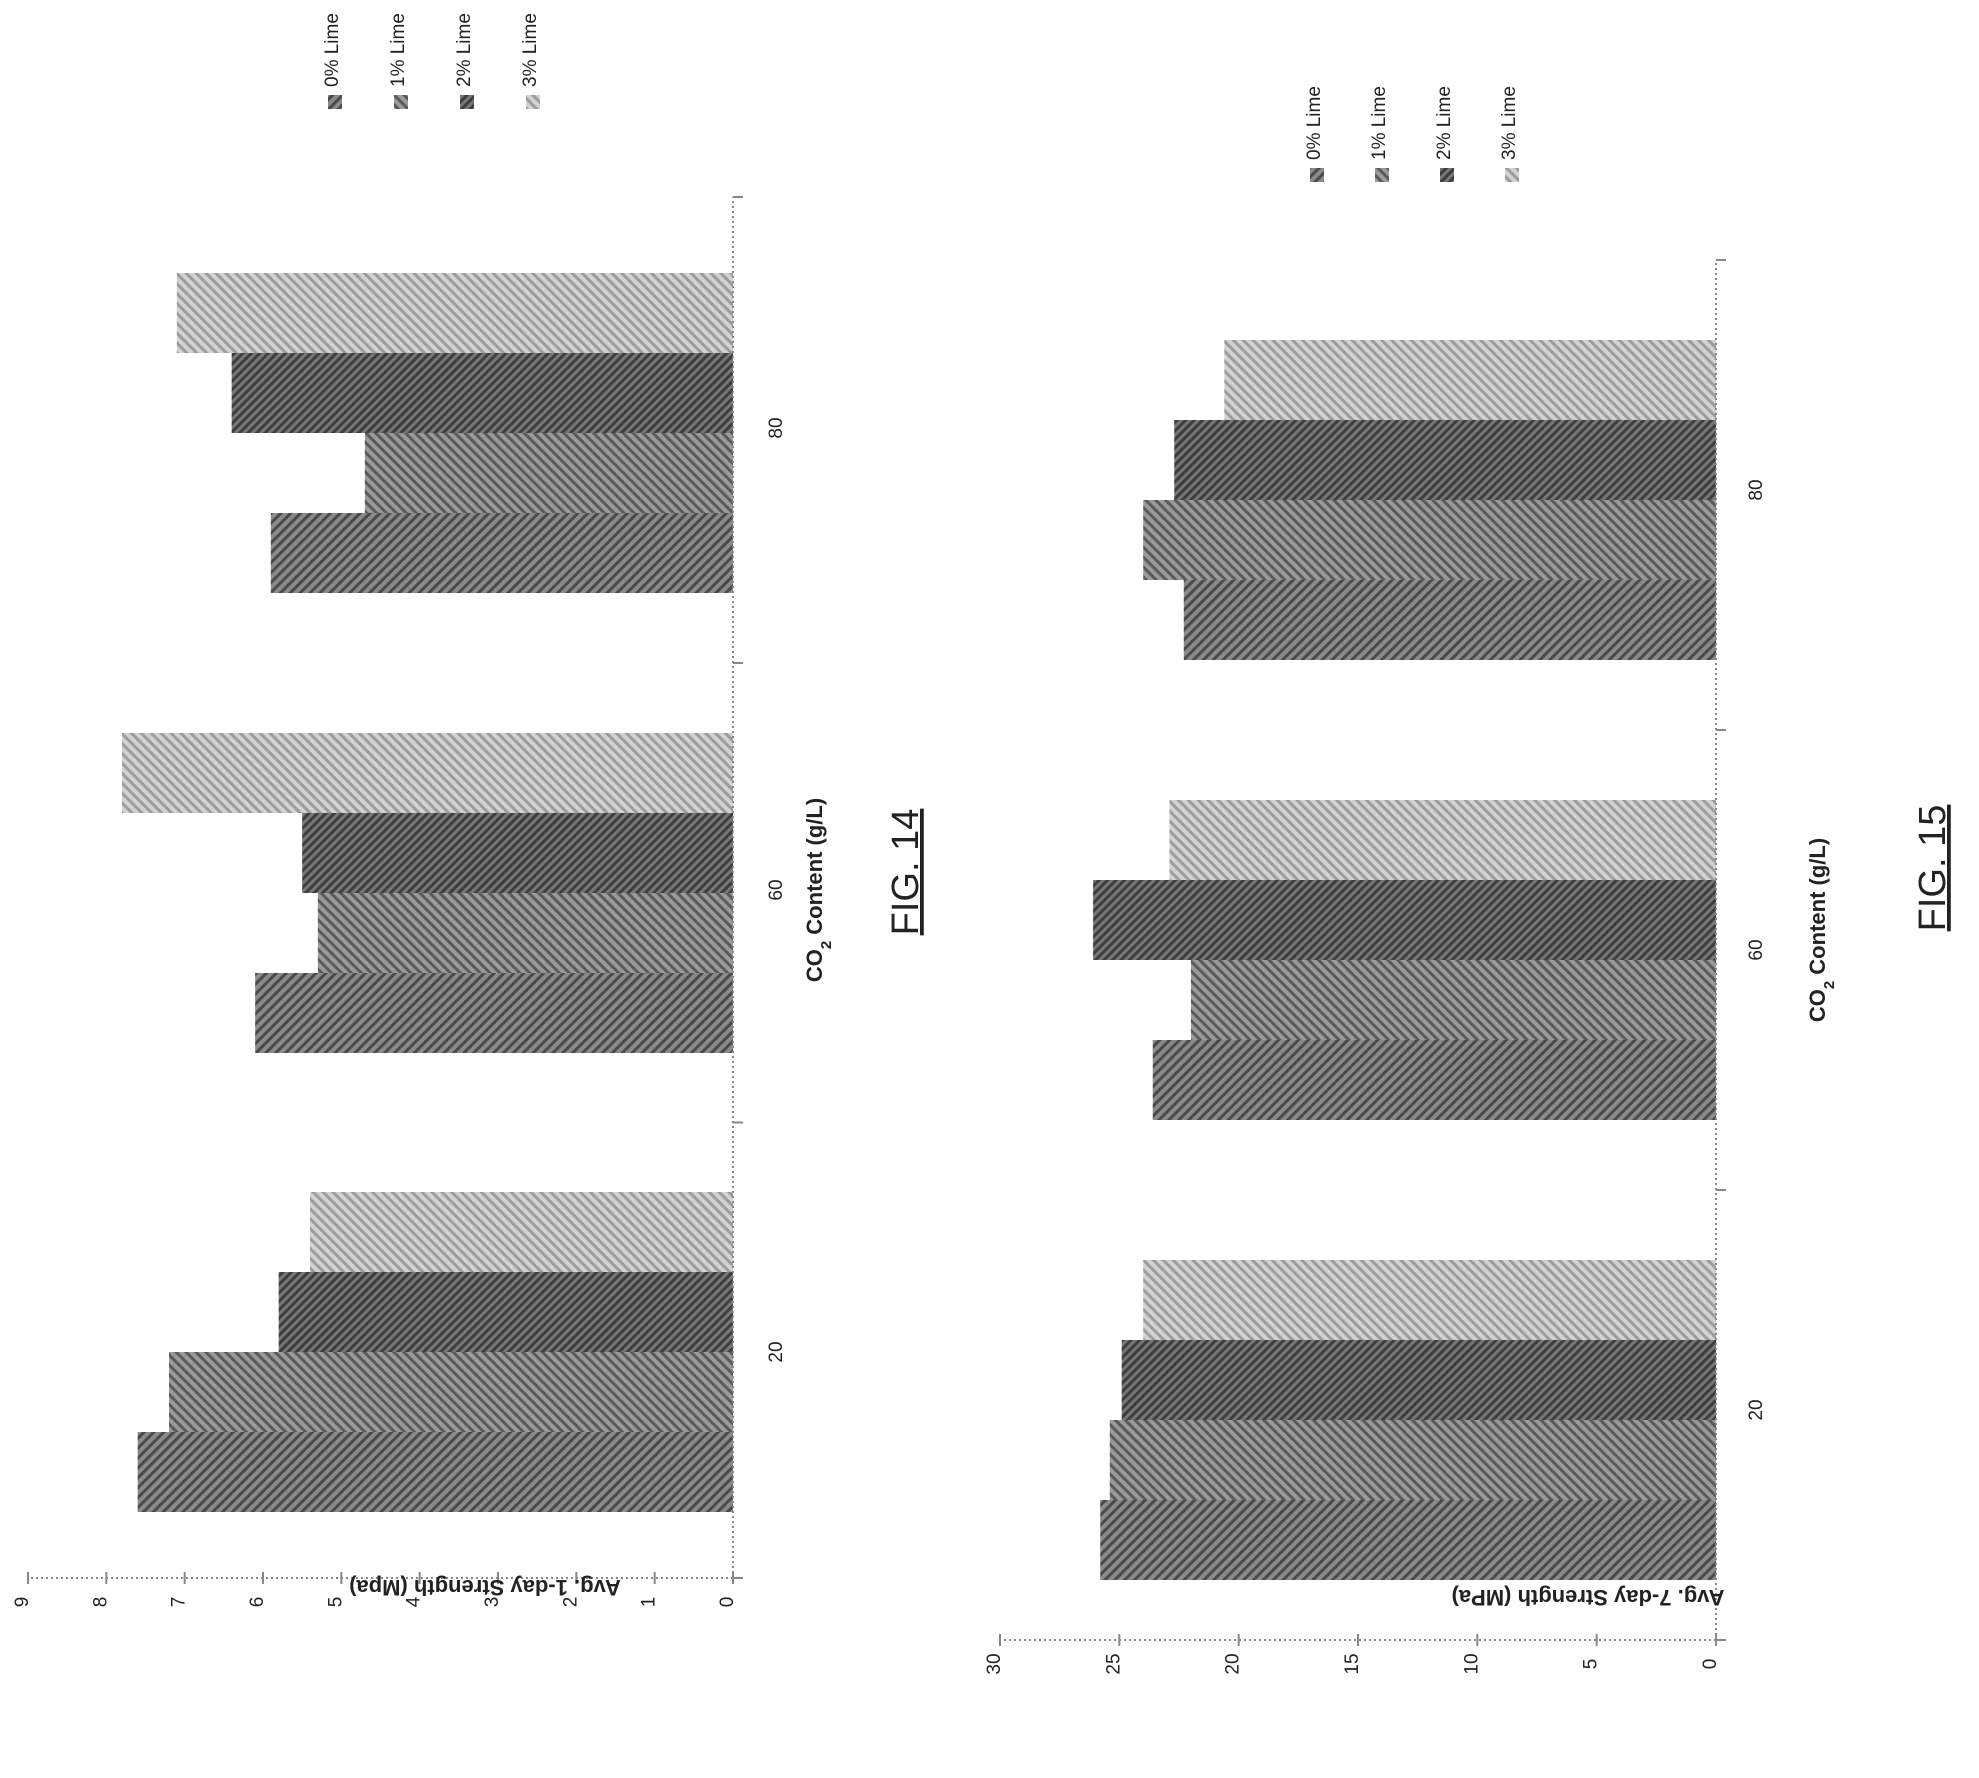 Image resolution: width=1979 pixels, height=1778 pixels. What do you see at coordinates (570, 1602) in the screenshot?
I see `tick-label: 2` at bounding box center [570, 1602].